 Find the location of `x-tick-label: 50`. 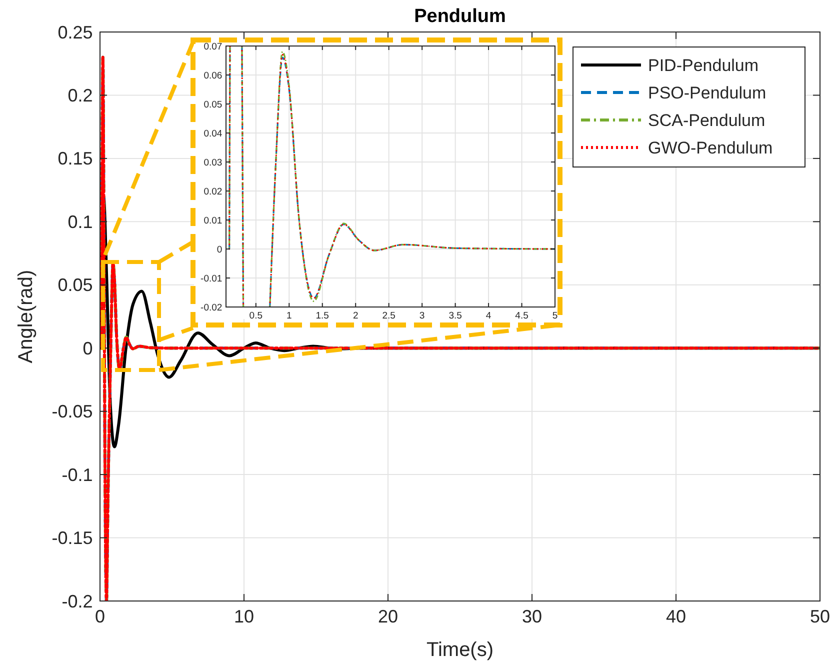

x-tick-label: 50 is located at coordinates (820, 616).